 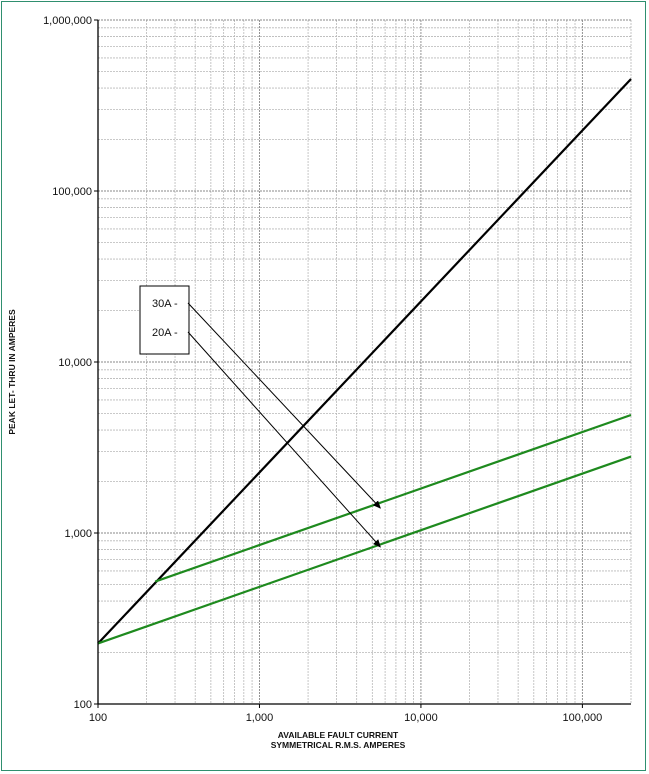 I want to click on x-tick-label: 1,000, so click(x=260, y=718).